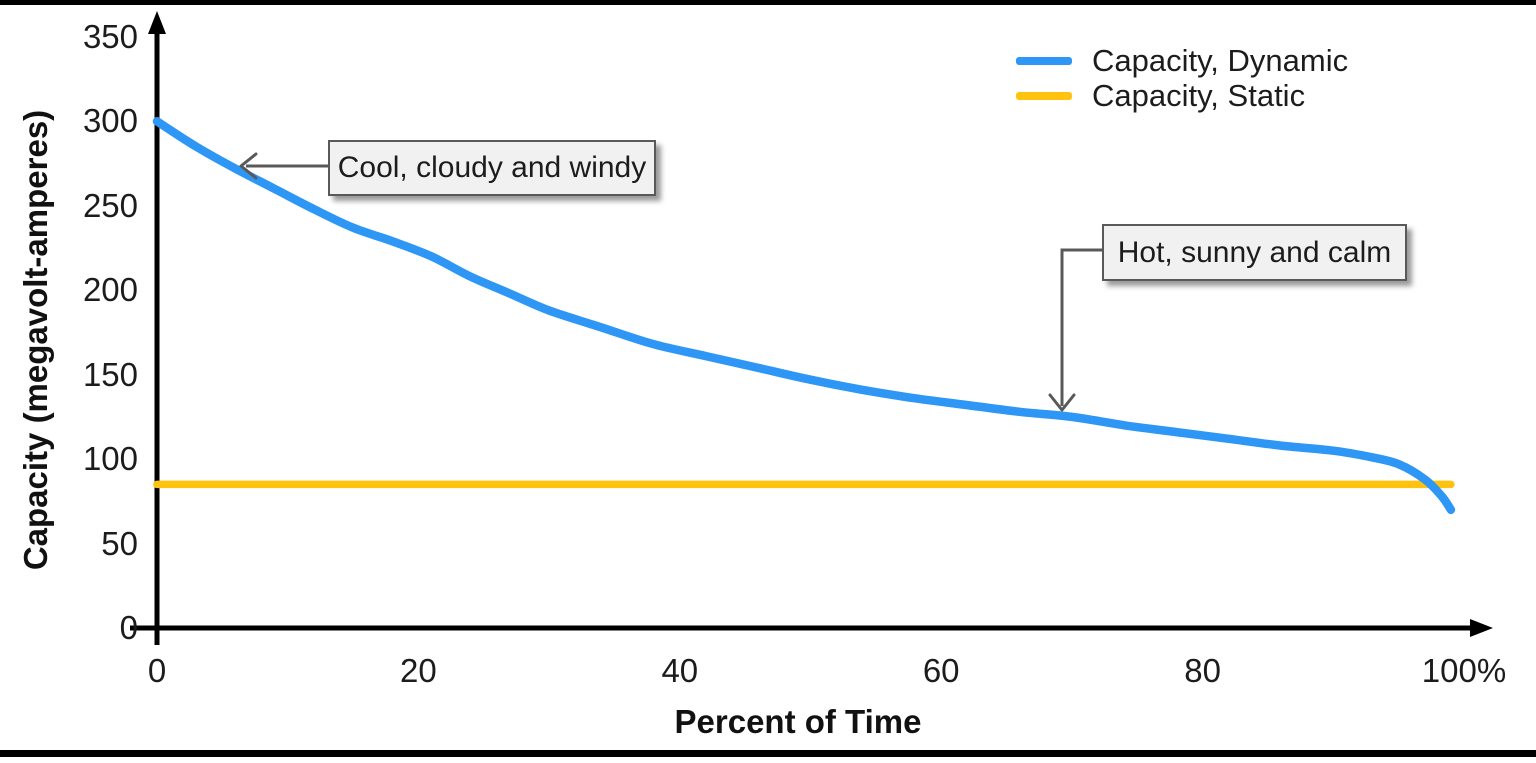  I want to click on y-tick-label: 150, so click(110, 374).